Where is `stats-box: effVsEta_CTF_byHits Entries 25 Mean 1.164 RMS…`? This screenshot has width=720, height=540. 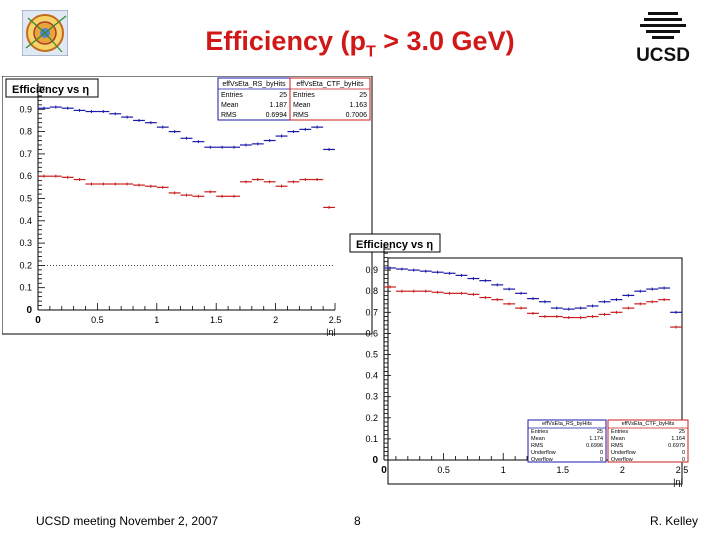 stats-box: effVsEta_CTF_byHits Entries 25 Mean 1.164 RMS… is located at coordinates (648, 441).